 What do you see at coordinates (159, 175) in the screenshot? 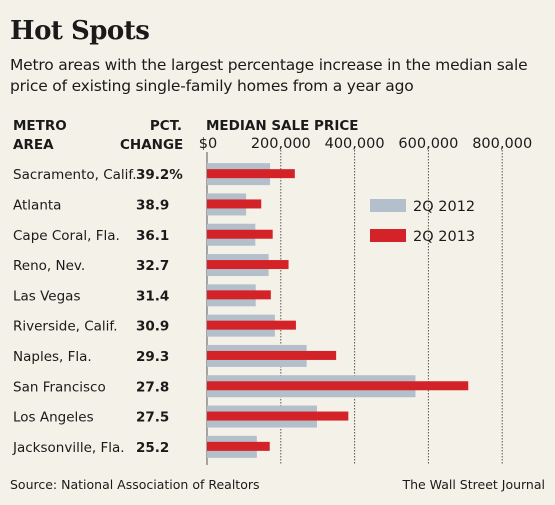
I see `pct-change-label: 39.2%` at bounding box center [159, 175].